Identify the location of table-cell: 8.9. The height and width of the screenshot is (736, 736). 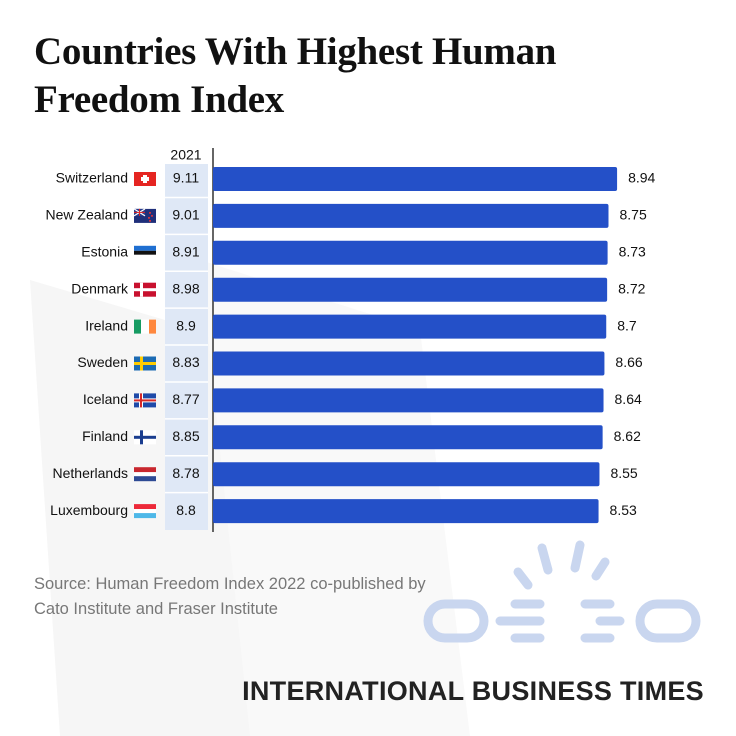
(186, 325).